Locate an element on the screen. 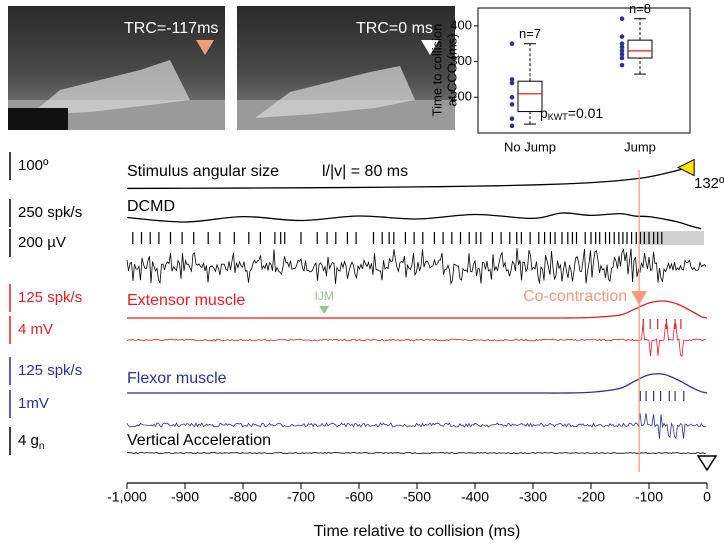 Image resolution: width=724 pixels, height=549 pixels. stat-part: =0.01 is located at coordinates (586, 113).